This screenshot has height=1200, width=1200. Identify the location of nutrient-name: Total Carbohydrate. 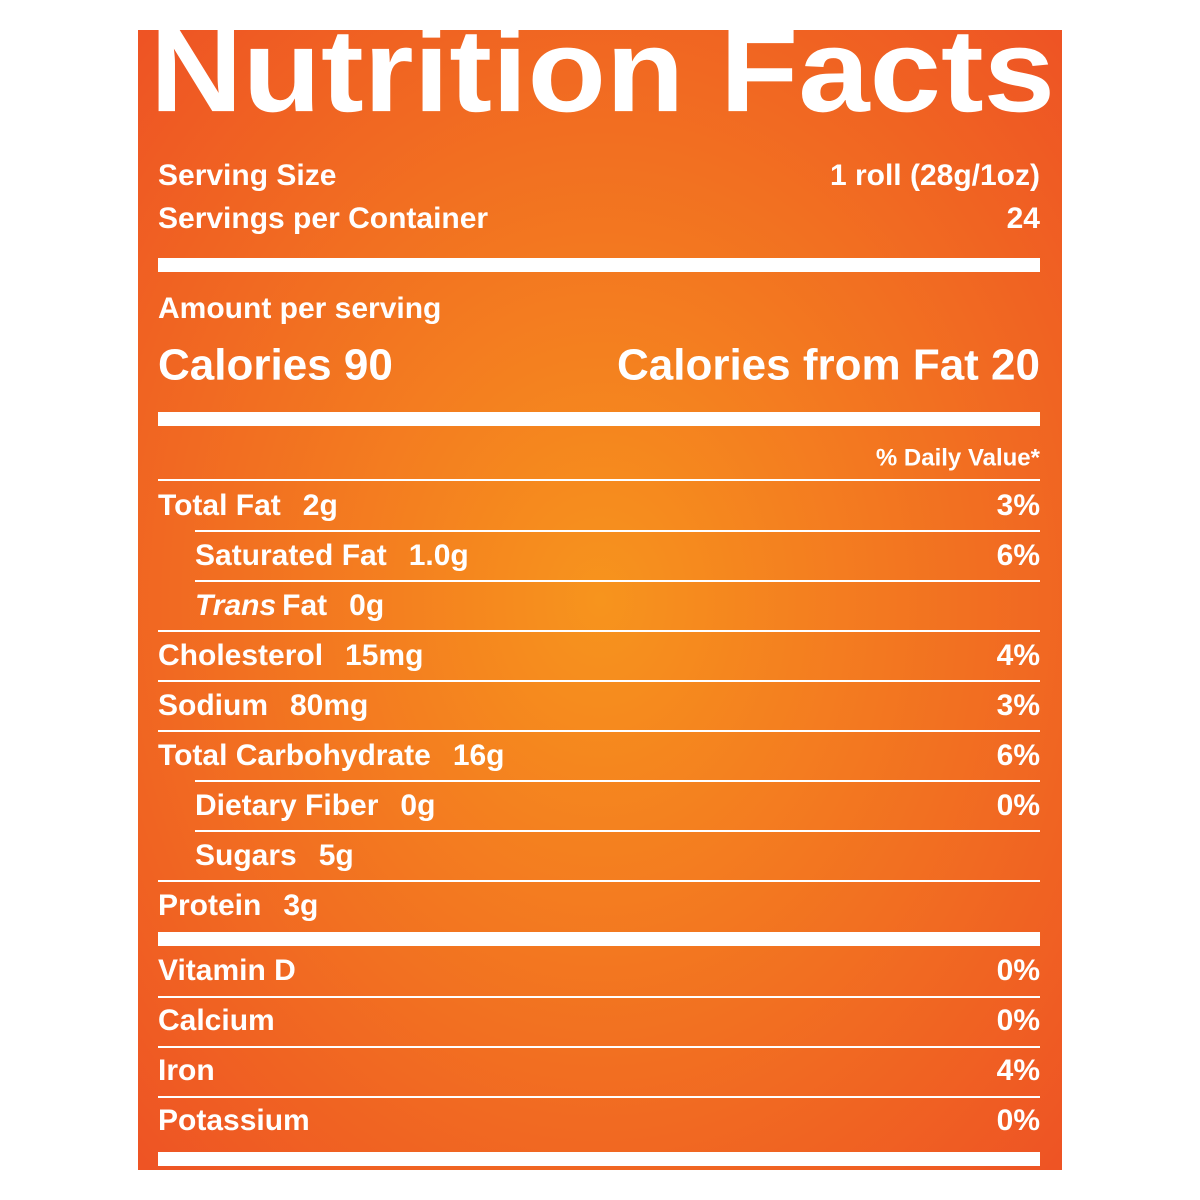
(294, 755).